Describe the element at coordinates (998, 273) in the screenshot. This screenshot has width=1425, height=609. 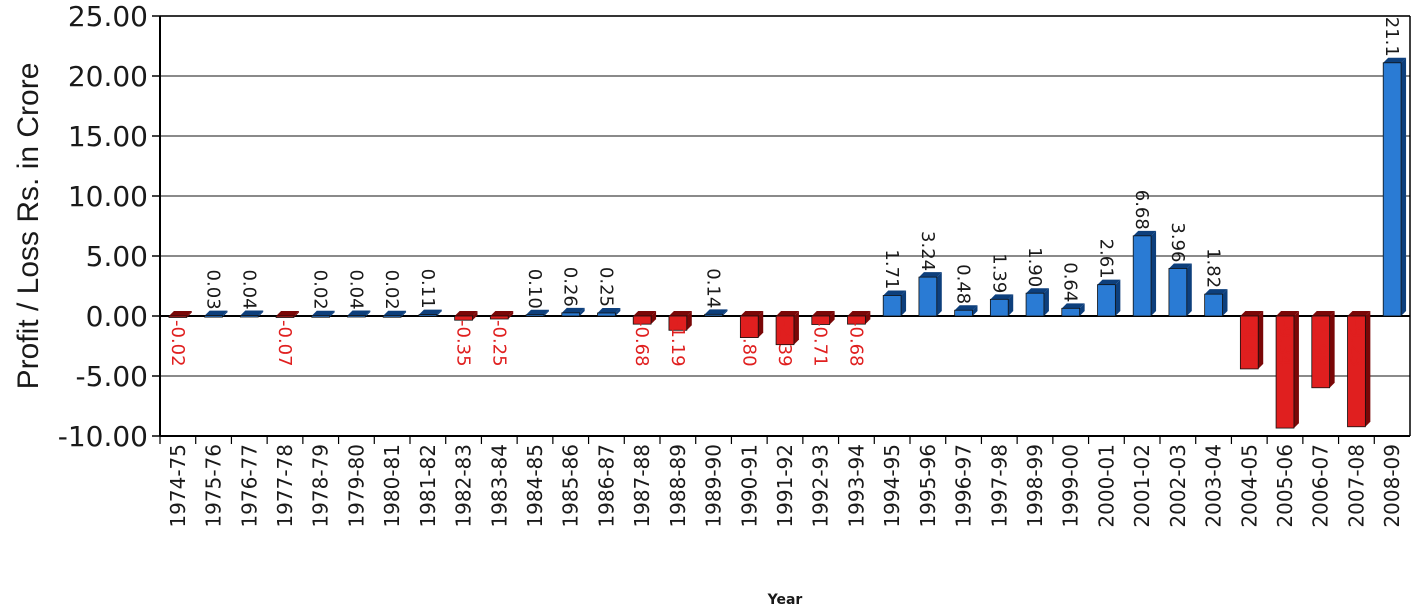
I see `data-label: 1.39` at that location.